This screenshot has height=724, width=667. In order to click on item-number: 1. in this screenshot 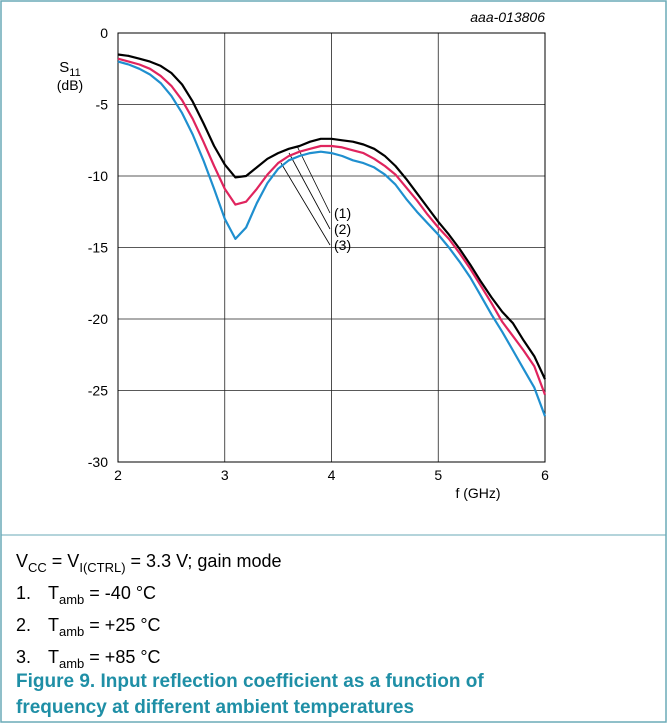, I will do `click(23, 593)`.